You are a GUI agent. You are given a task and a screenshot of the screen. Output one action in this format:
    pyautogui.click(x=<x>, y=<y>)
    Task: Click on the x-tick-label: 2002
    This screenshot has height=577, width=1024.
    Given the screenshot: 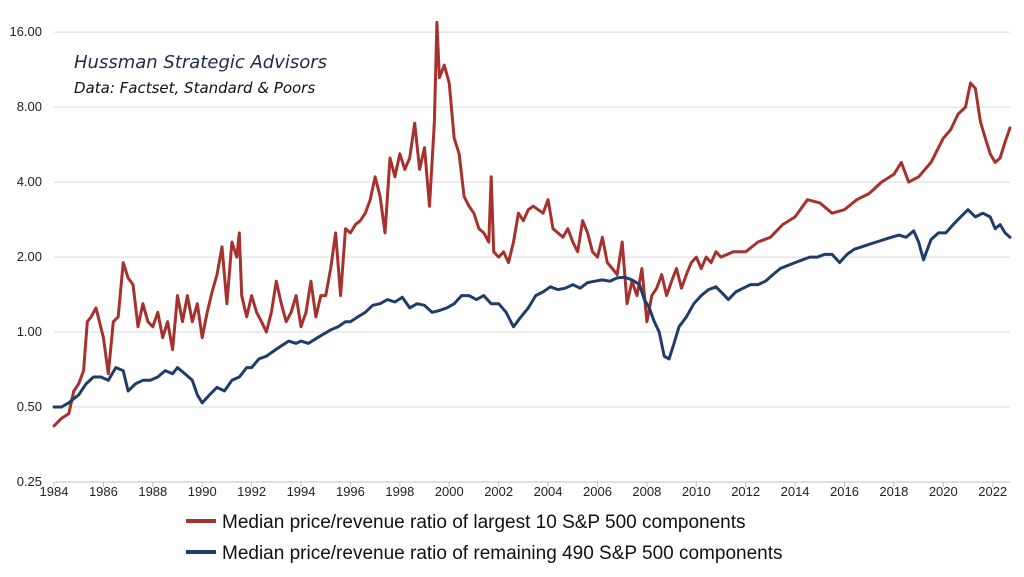 What is the action you would take?
    pyautogui.click(x=498, y=491)
    